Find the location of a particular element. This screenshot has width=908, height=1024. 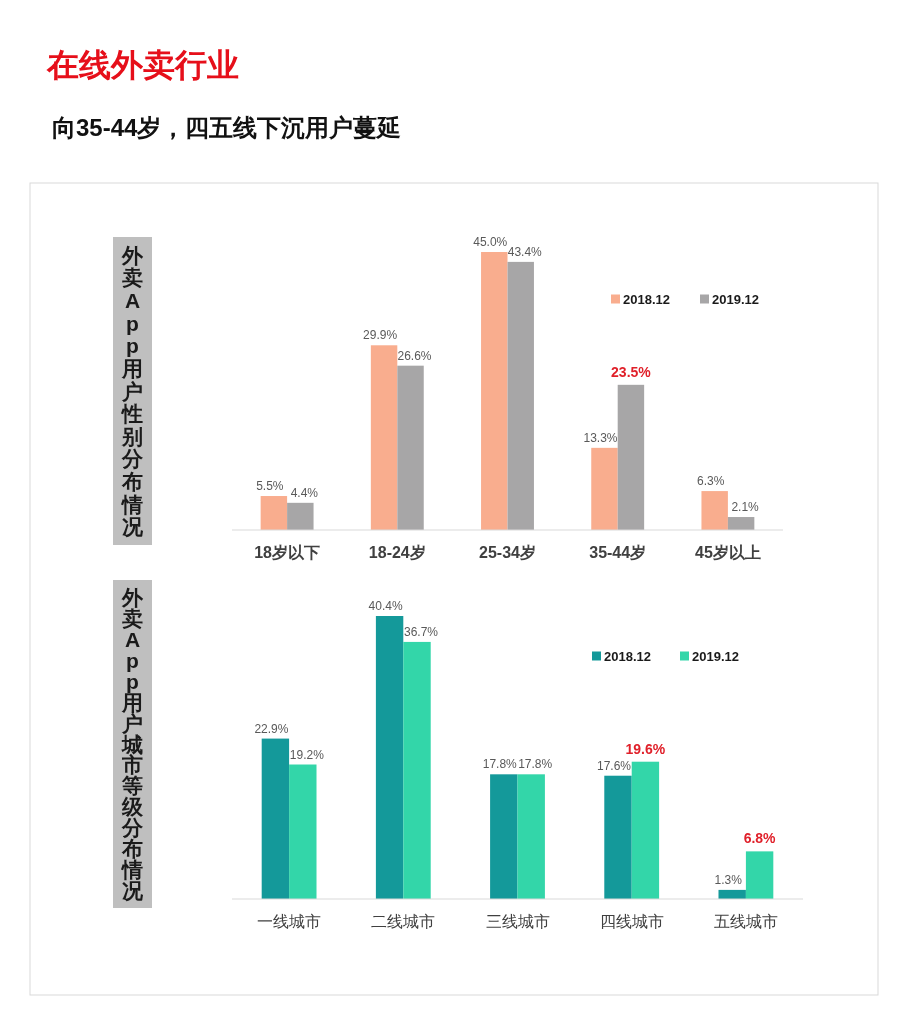

x-tick-label: 一线城市 is located at coordinates (289, 921).